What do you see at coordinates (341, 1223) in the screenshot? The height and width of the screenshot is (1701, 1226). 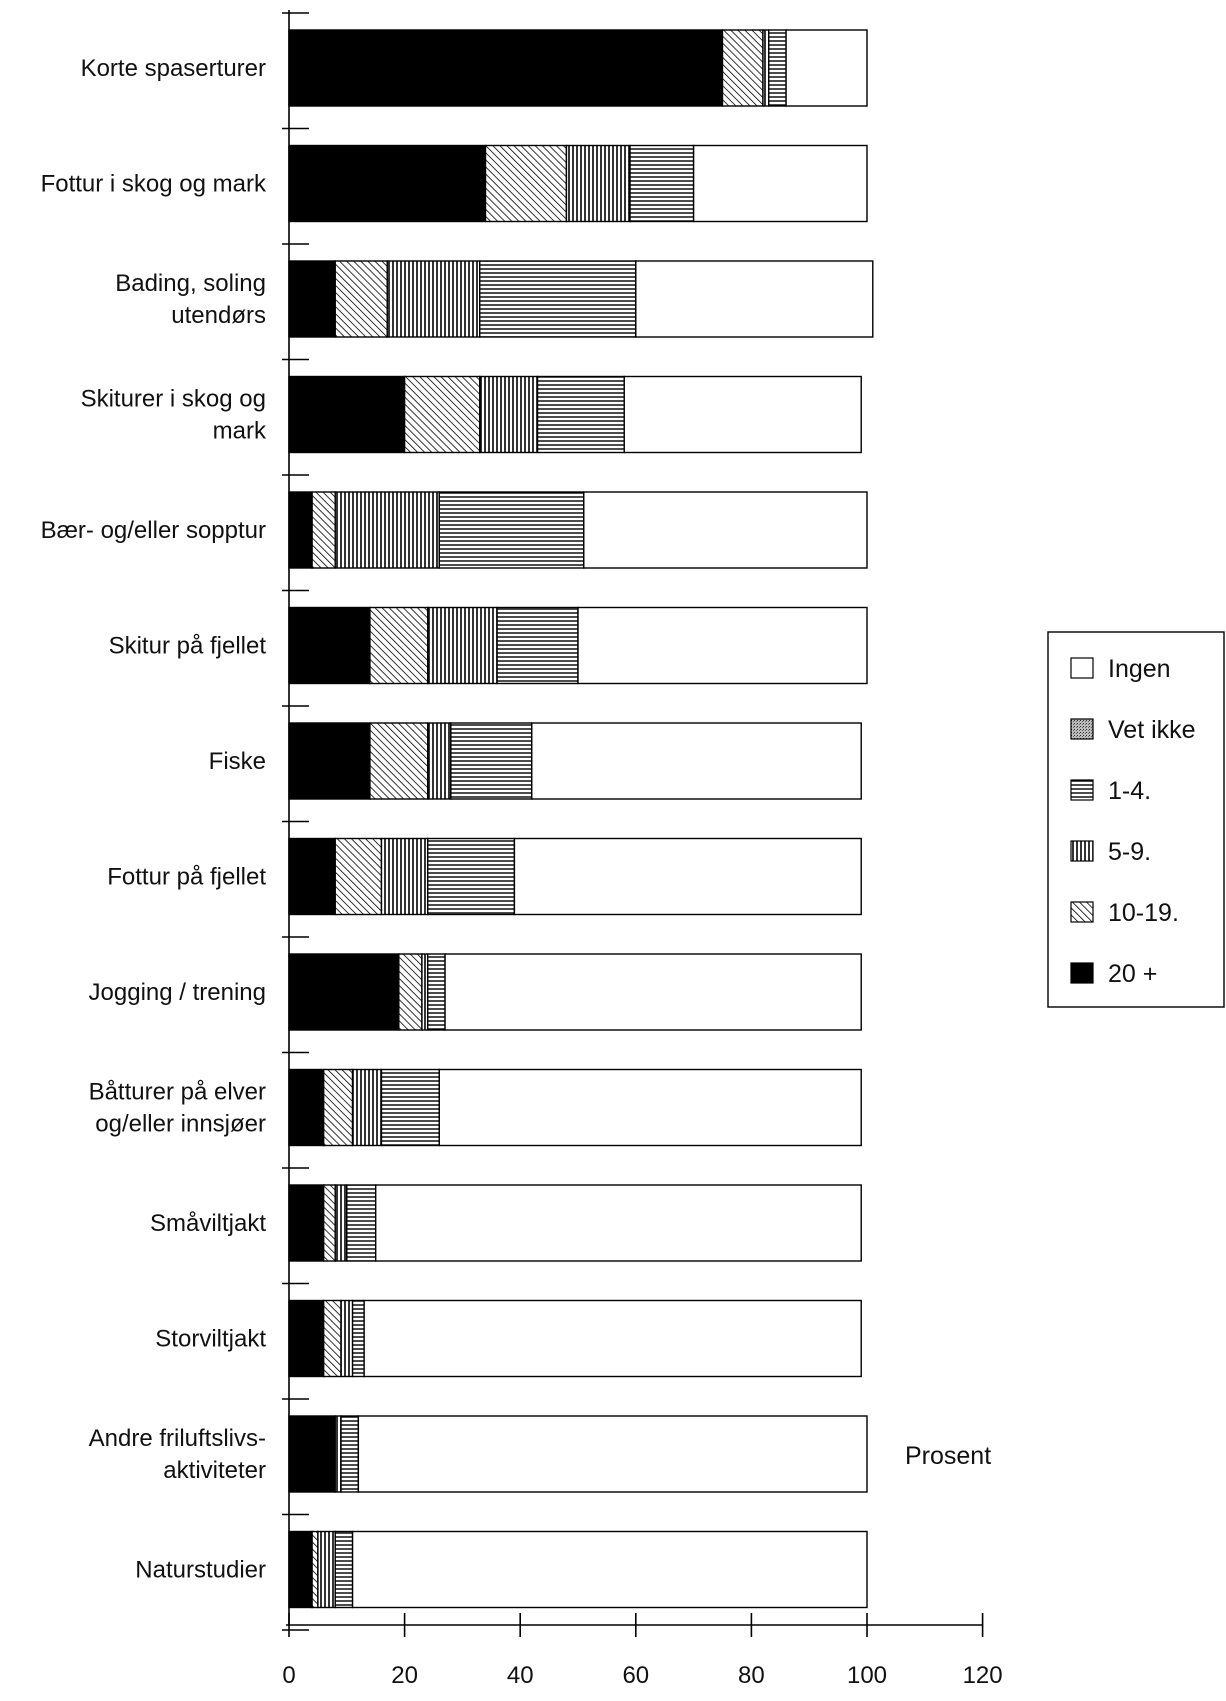 I see `bar-småviltjakt-5-9` at bounding box center [341, 1223].